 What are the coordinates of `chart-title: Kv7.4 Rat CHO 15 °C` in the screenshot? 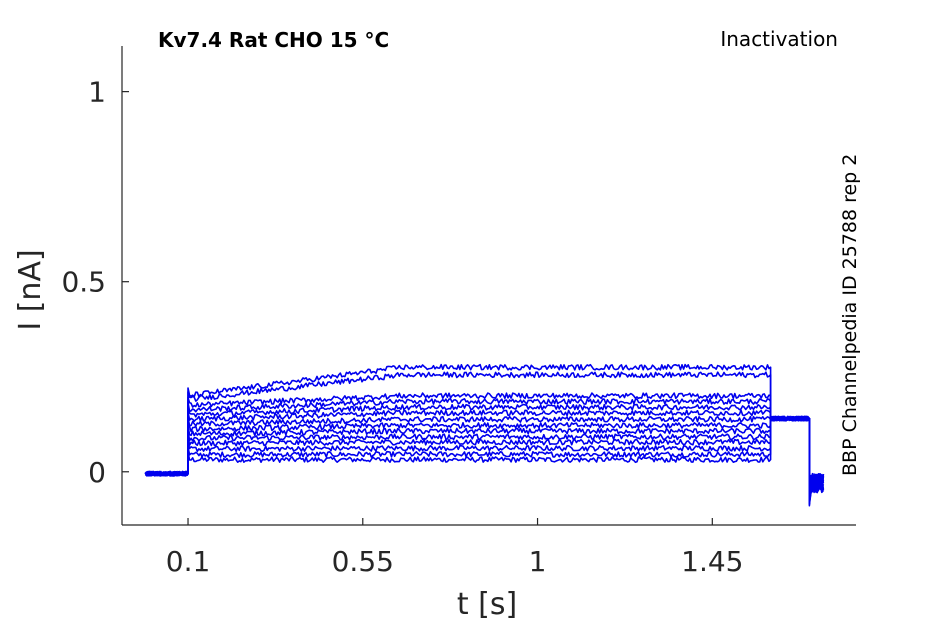 It's located at (273, 40).